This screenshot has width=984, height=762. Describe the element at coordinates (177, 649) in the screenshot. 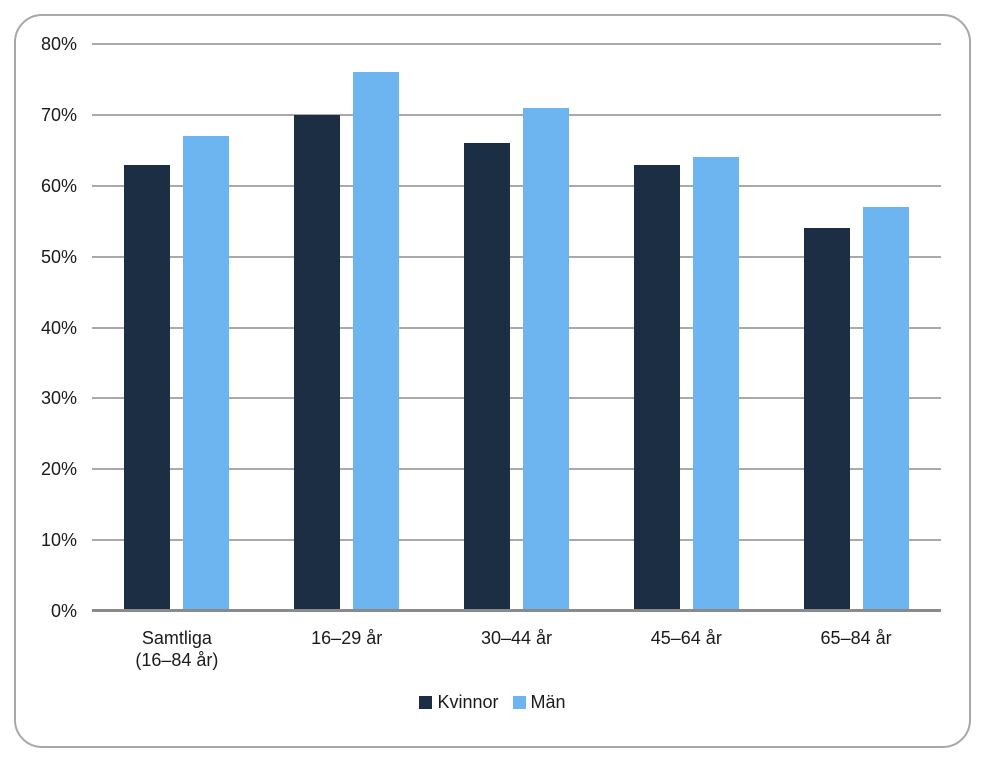

I see `x-axis-label: Samtliga (16–84 år)` at that location.